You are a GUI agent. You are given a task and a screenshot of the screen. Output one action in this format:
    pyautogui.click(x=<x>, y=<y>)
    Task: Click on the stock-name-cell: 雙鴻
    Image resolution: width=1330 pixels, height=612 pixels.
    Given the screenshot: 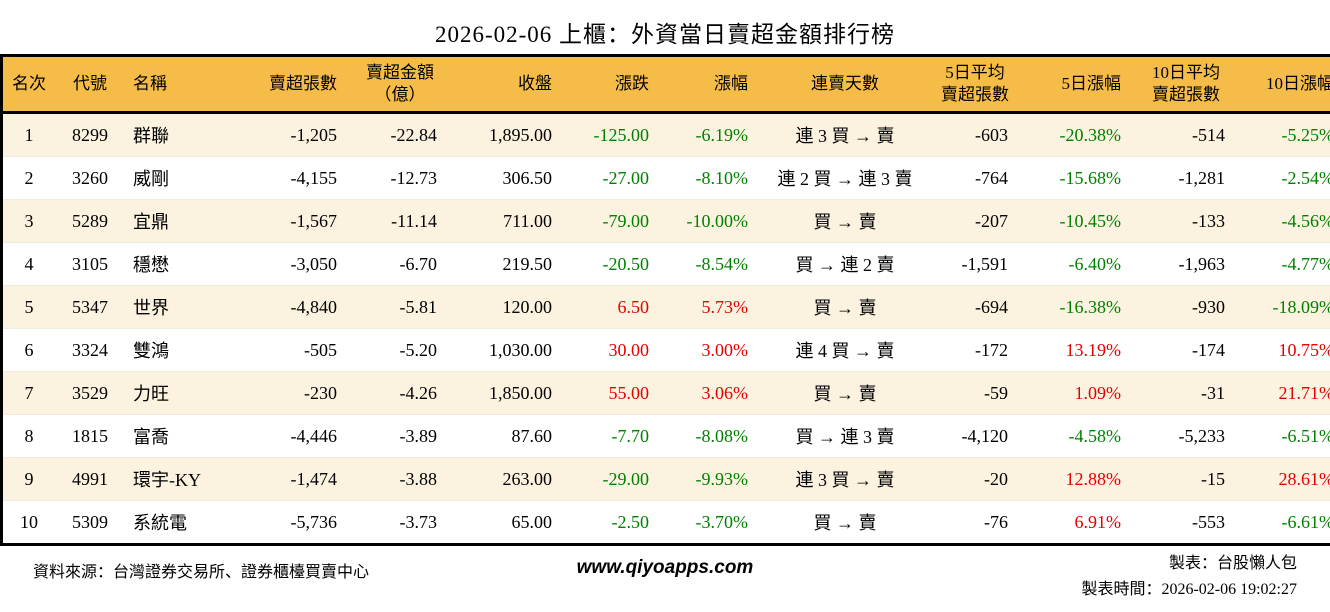 What is the action you would take?
    pyautogui.click(x=183, y=350)
    